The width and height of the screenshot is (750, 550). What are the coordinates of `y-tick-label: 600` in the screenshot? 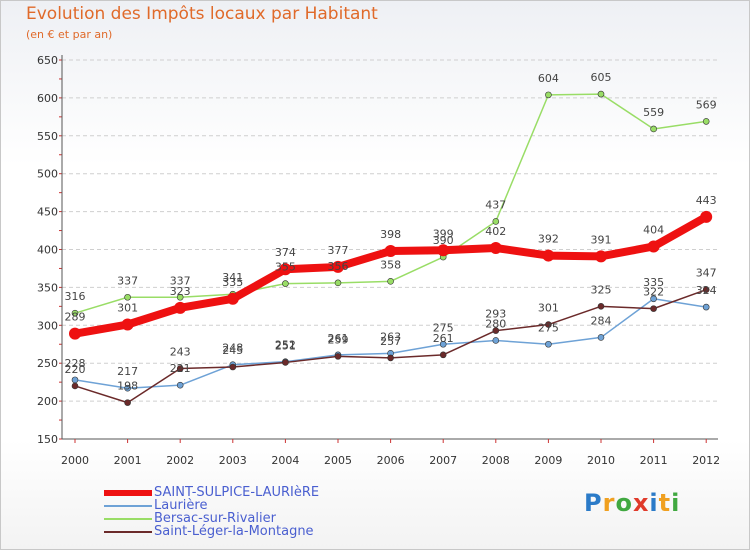 It's located at (47, 98).